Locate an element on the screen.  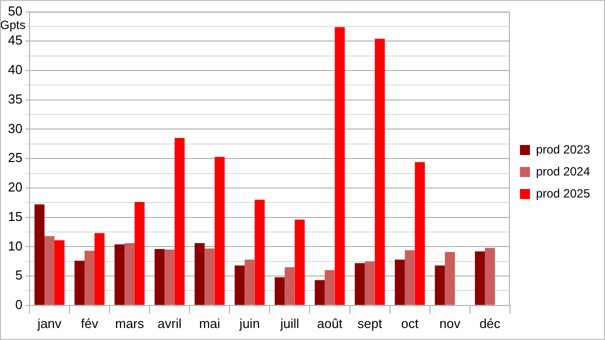
x-tick-label: janv is located at coordinates (49, 323).